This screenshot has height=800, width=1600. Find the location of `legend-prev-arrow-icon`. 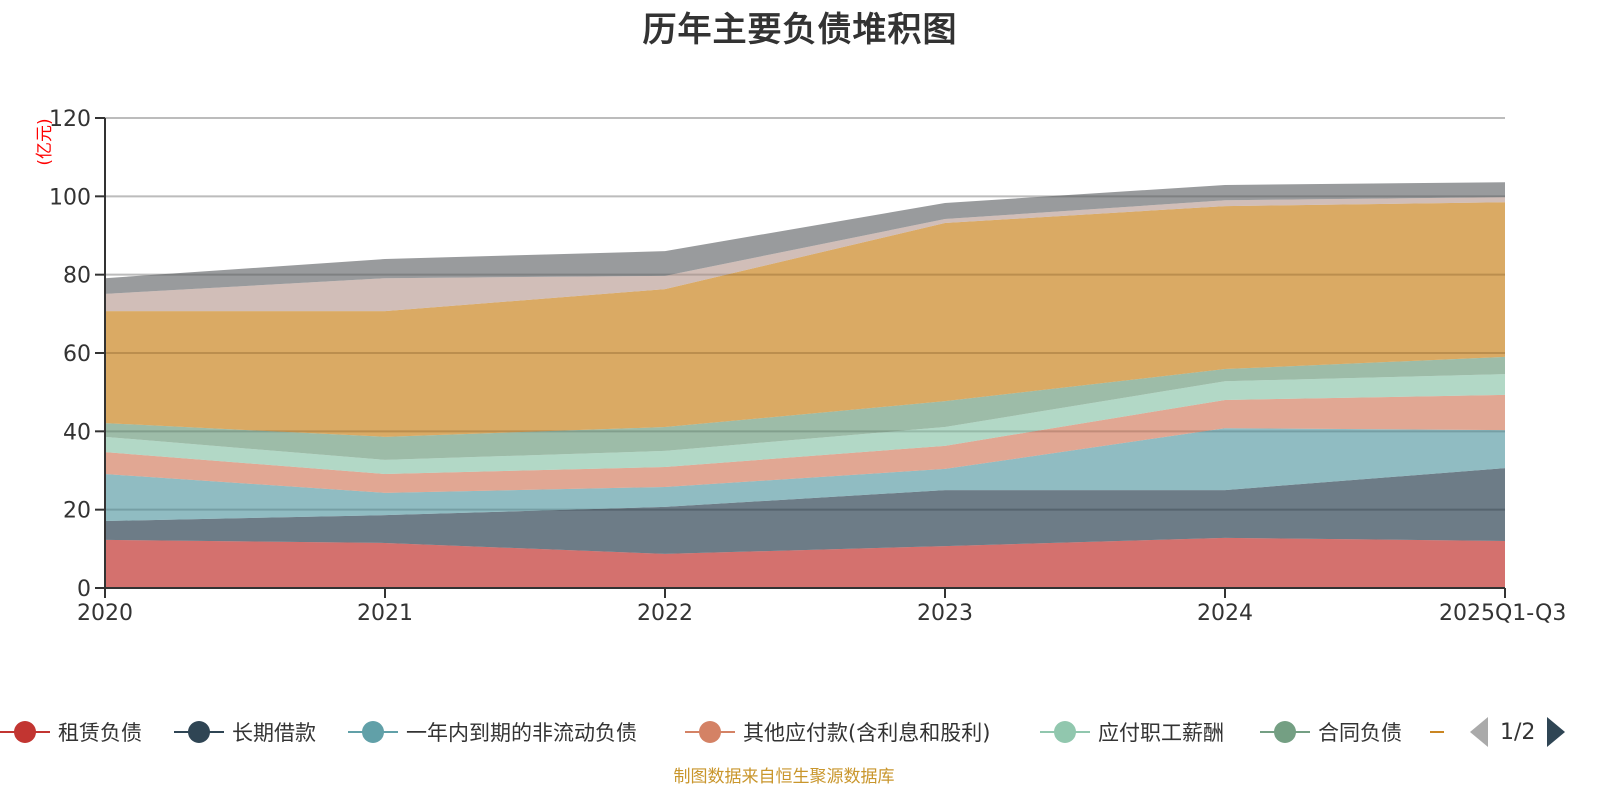

legend-prev-arrow-icon is located at coordinates (1479, 732).